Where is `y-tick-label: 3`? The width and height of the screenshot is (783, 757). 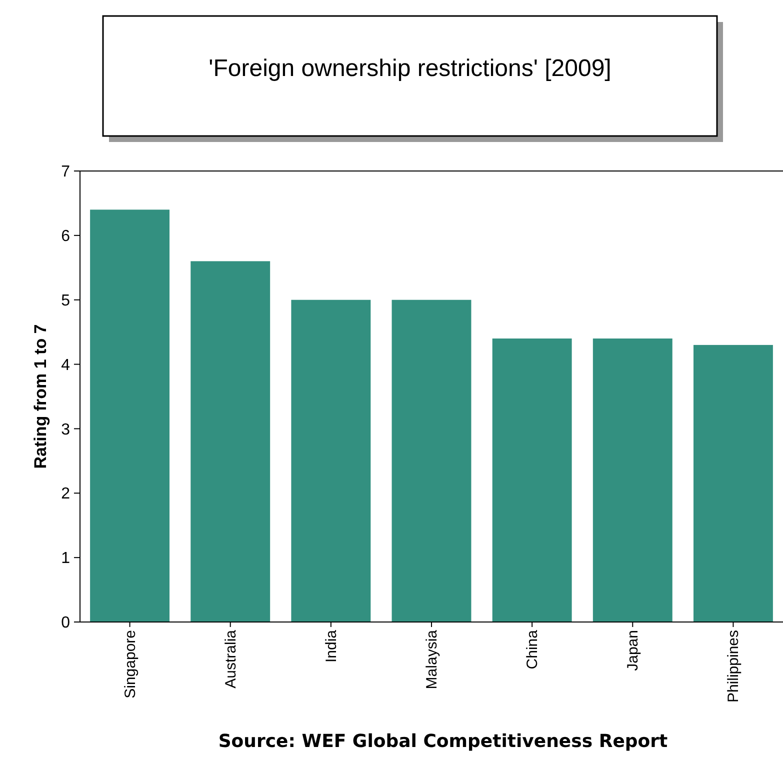 y-tick-label: 3 is located at coordinates (65, 429).